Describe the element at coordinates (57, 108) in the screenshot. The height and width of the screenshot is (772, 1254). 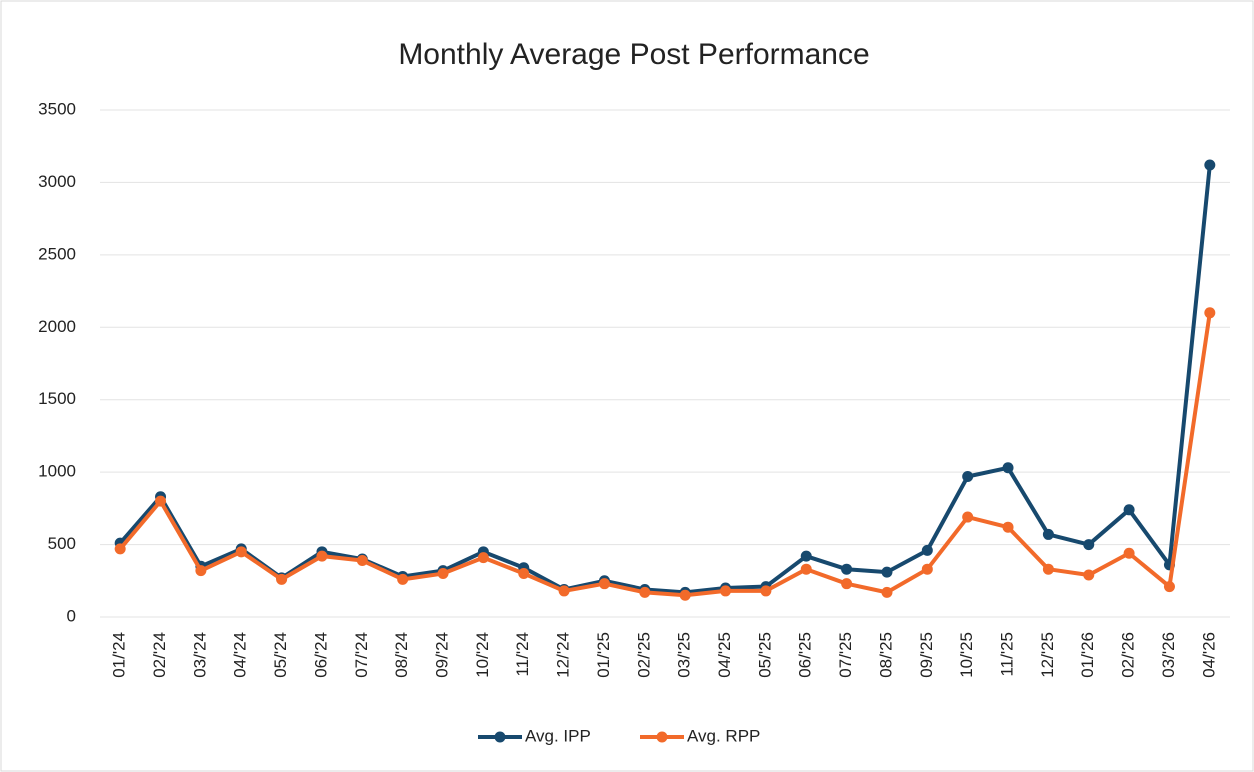
I see `y-tick-label: 3500` at that location.